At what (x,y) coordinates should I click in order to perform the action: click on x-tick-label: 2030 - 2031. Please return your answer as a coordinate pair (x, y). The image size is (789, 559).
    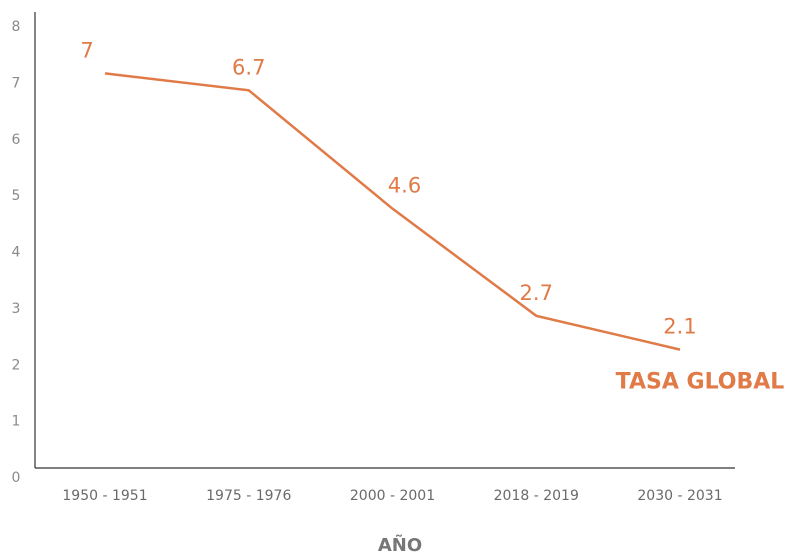
    Looking at the image, I should click on (679, 496).